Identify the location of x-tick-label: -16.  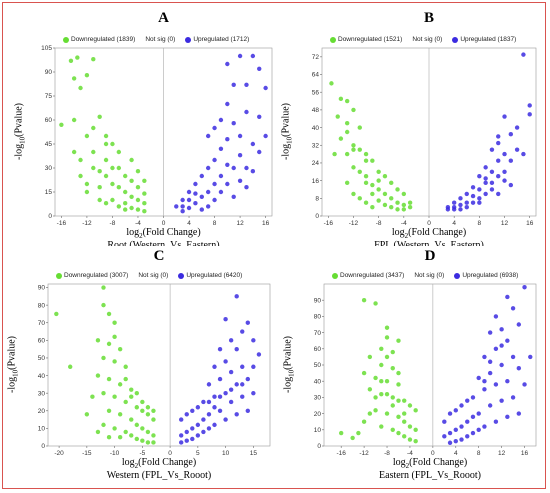
(62, 223).